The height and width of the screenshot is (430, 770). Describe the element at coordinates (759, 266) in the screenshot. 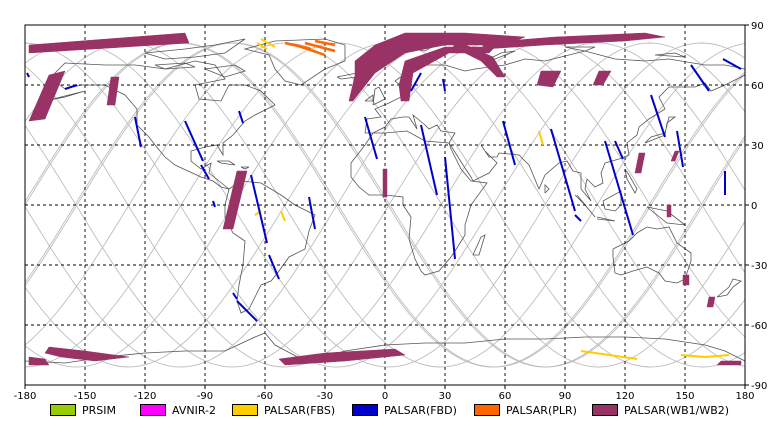

I see `y-tick-label: -30` at that location.